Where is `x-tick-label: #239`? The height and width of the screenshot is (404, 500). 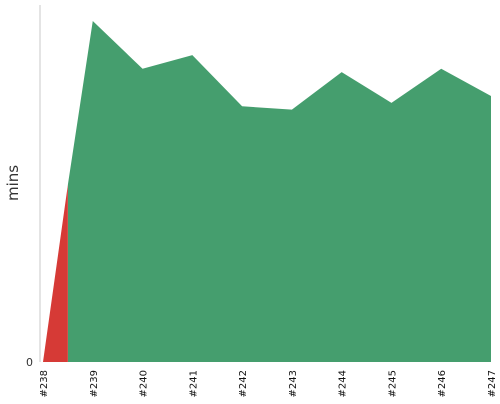
x-tick-label: #239 is located at coordinates (94, 383).